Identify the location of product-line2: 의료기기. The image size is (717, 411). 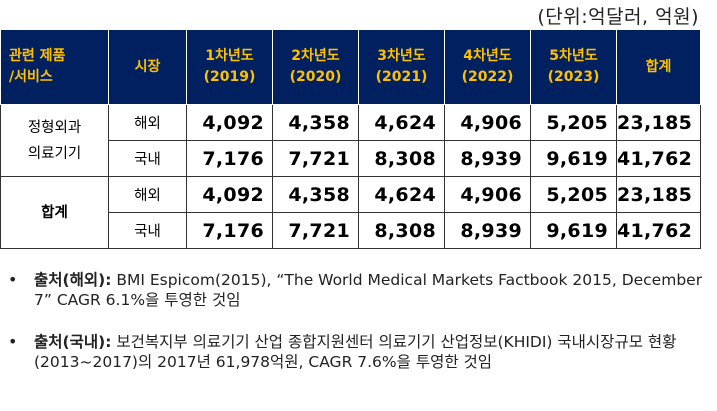
(54, 153).